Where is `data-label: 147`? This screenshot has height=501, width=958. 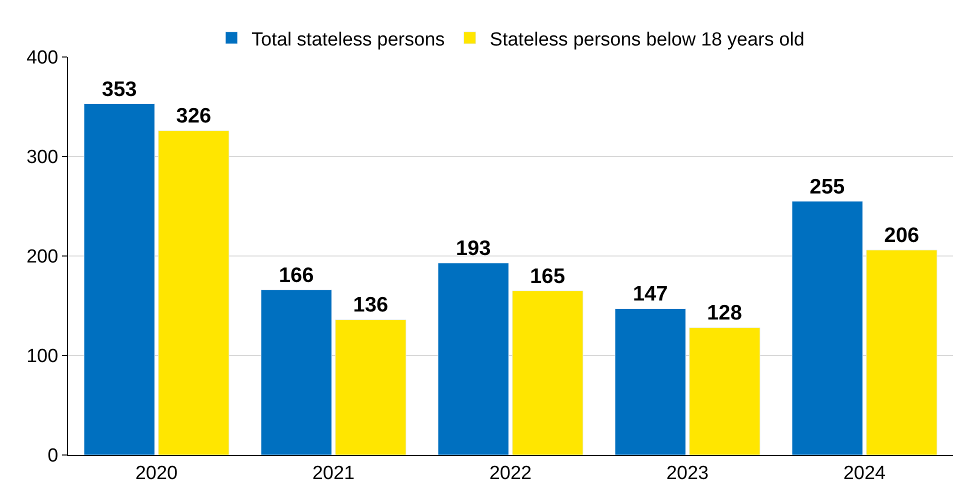 data-label: 147 is located at coordinates (650, 294).